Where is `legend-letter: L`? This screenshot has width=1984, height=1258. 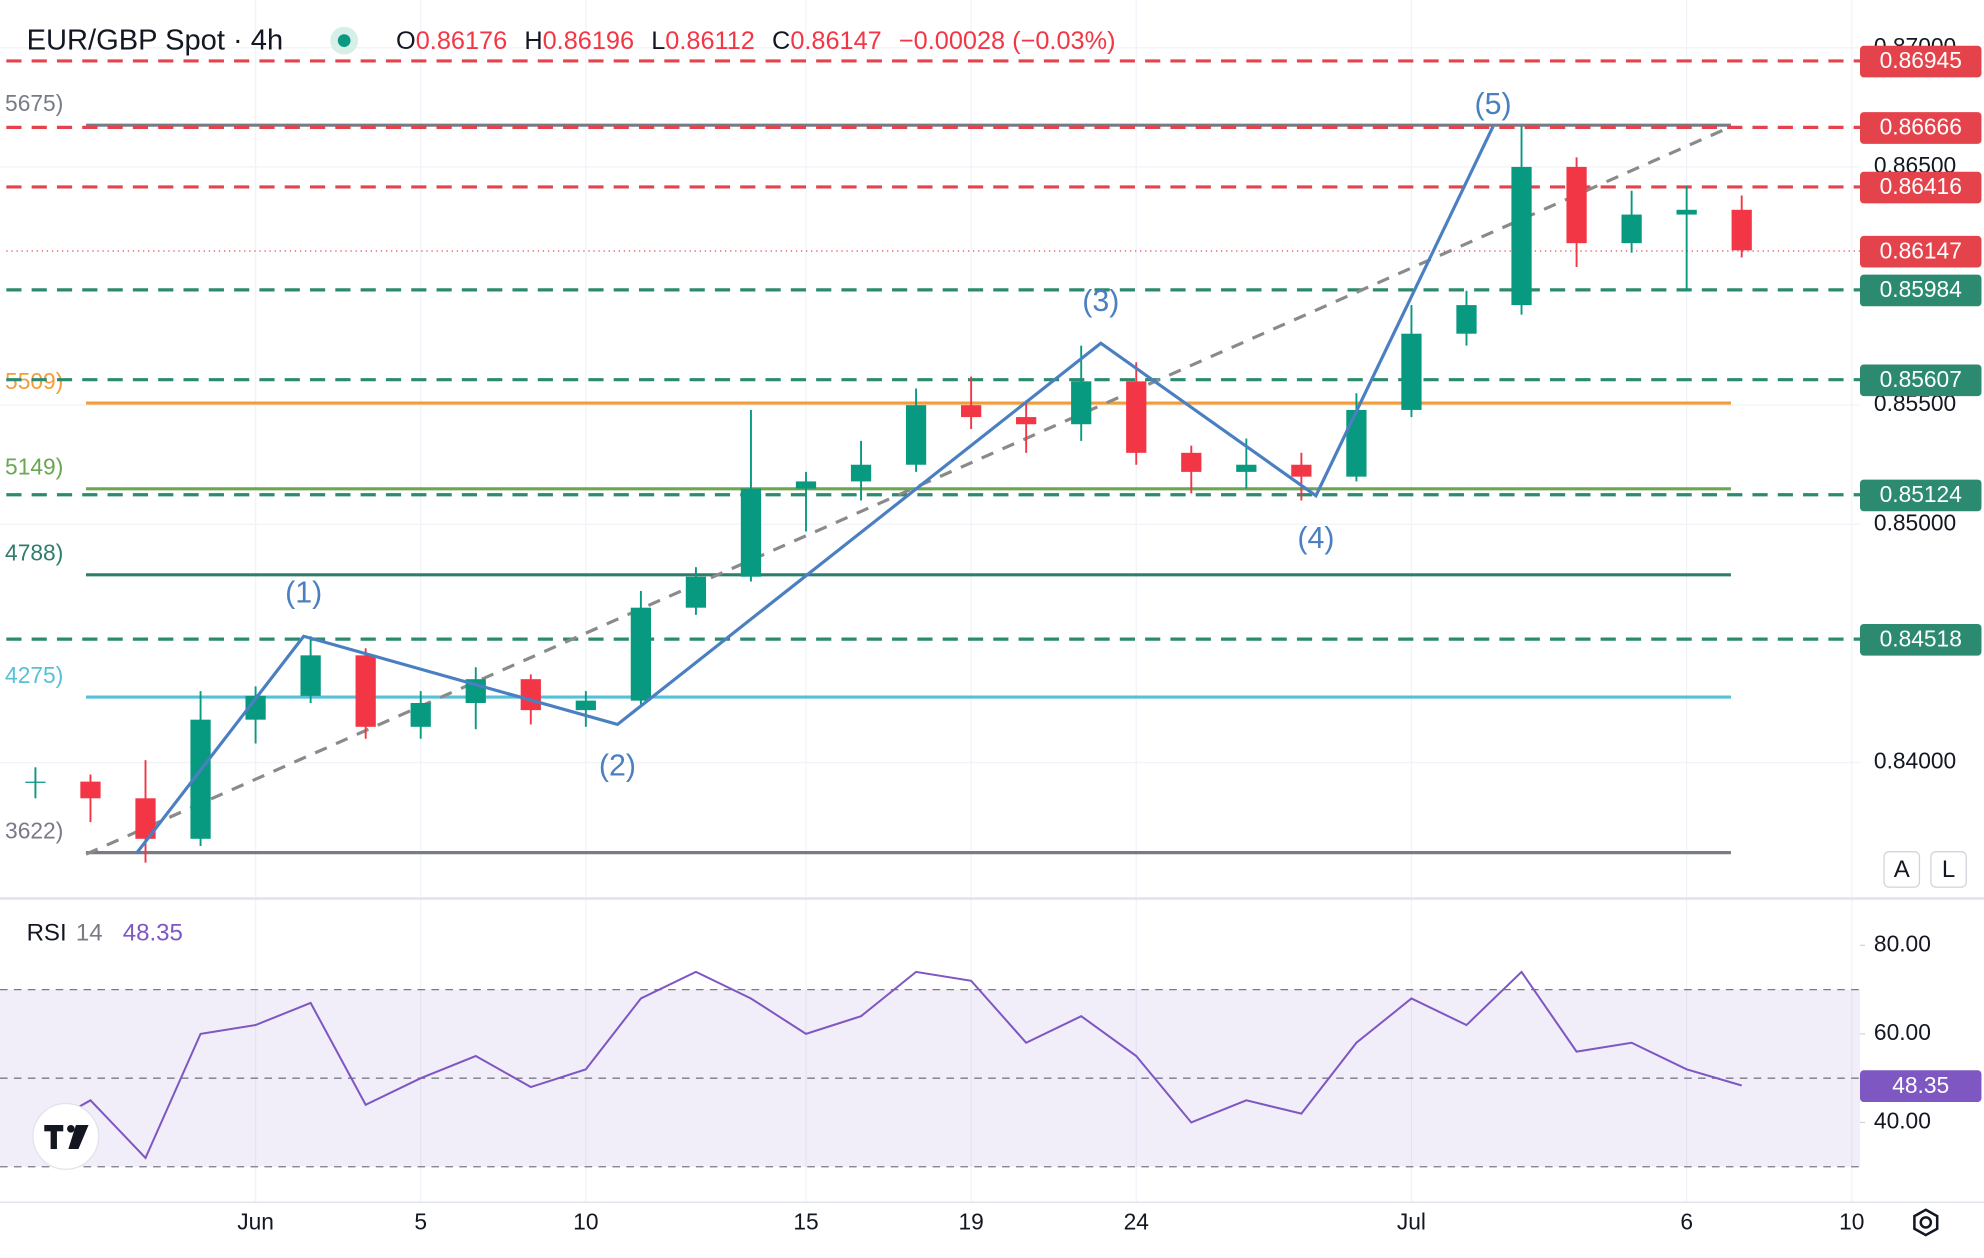
legend-letter: L is located at coordinates (658, 41).